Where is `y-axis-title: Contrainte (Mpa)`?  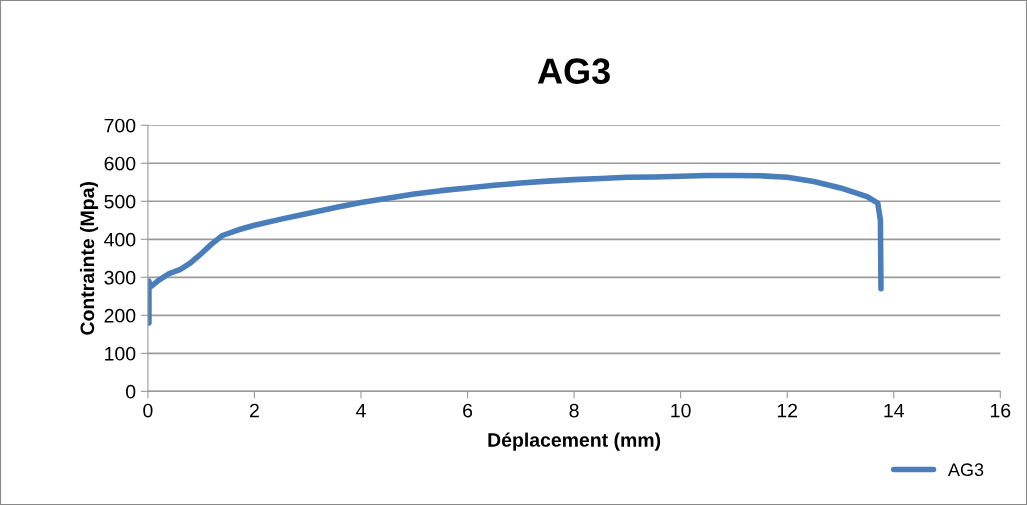
y-axis-title: Contrainte (Mpa) is located at coordinates (89, 258).